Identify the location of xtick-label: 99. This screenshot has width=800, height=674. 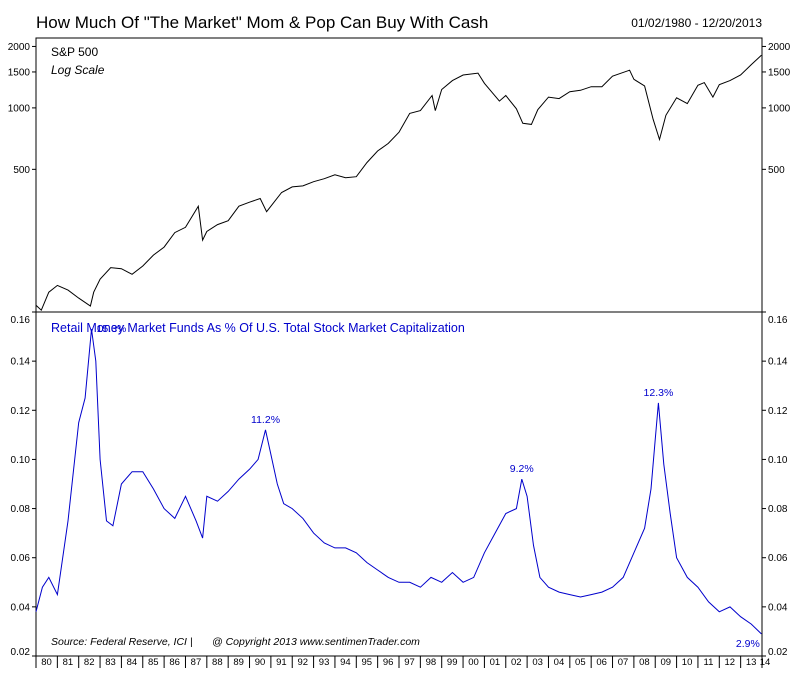
(452, 662).